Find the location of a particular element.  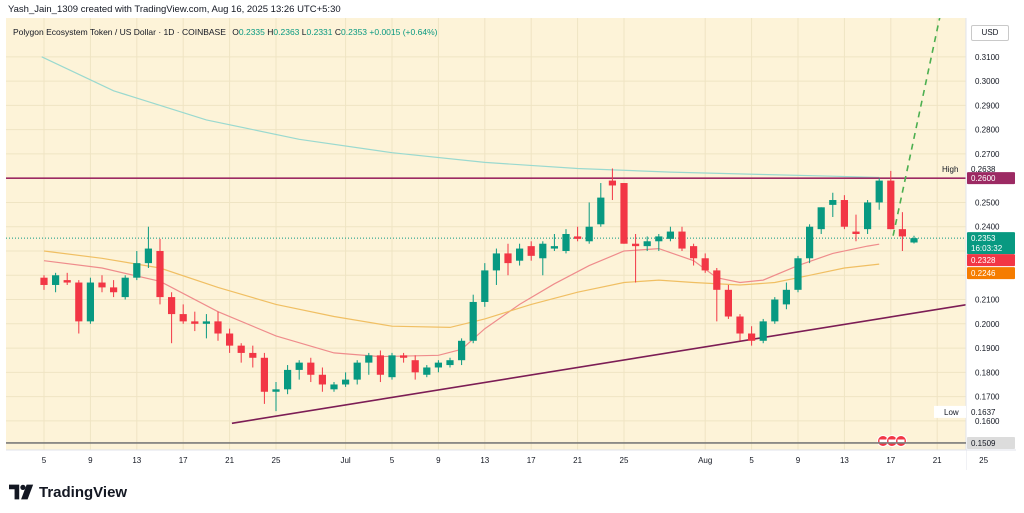

economic-event-icon is located at coordinates (901, 441).